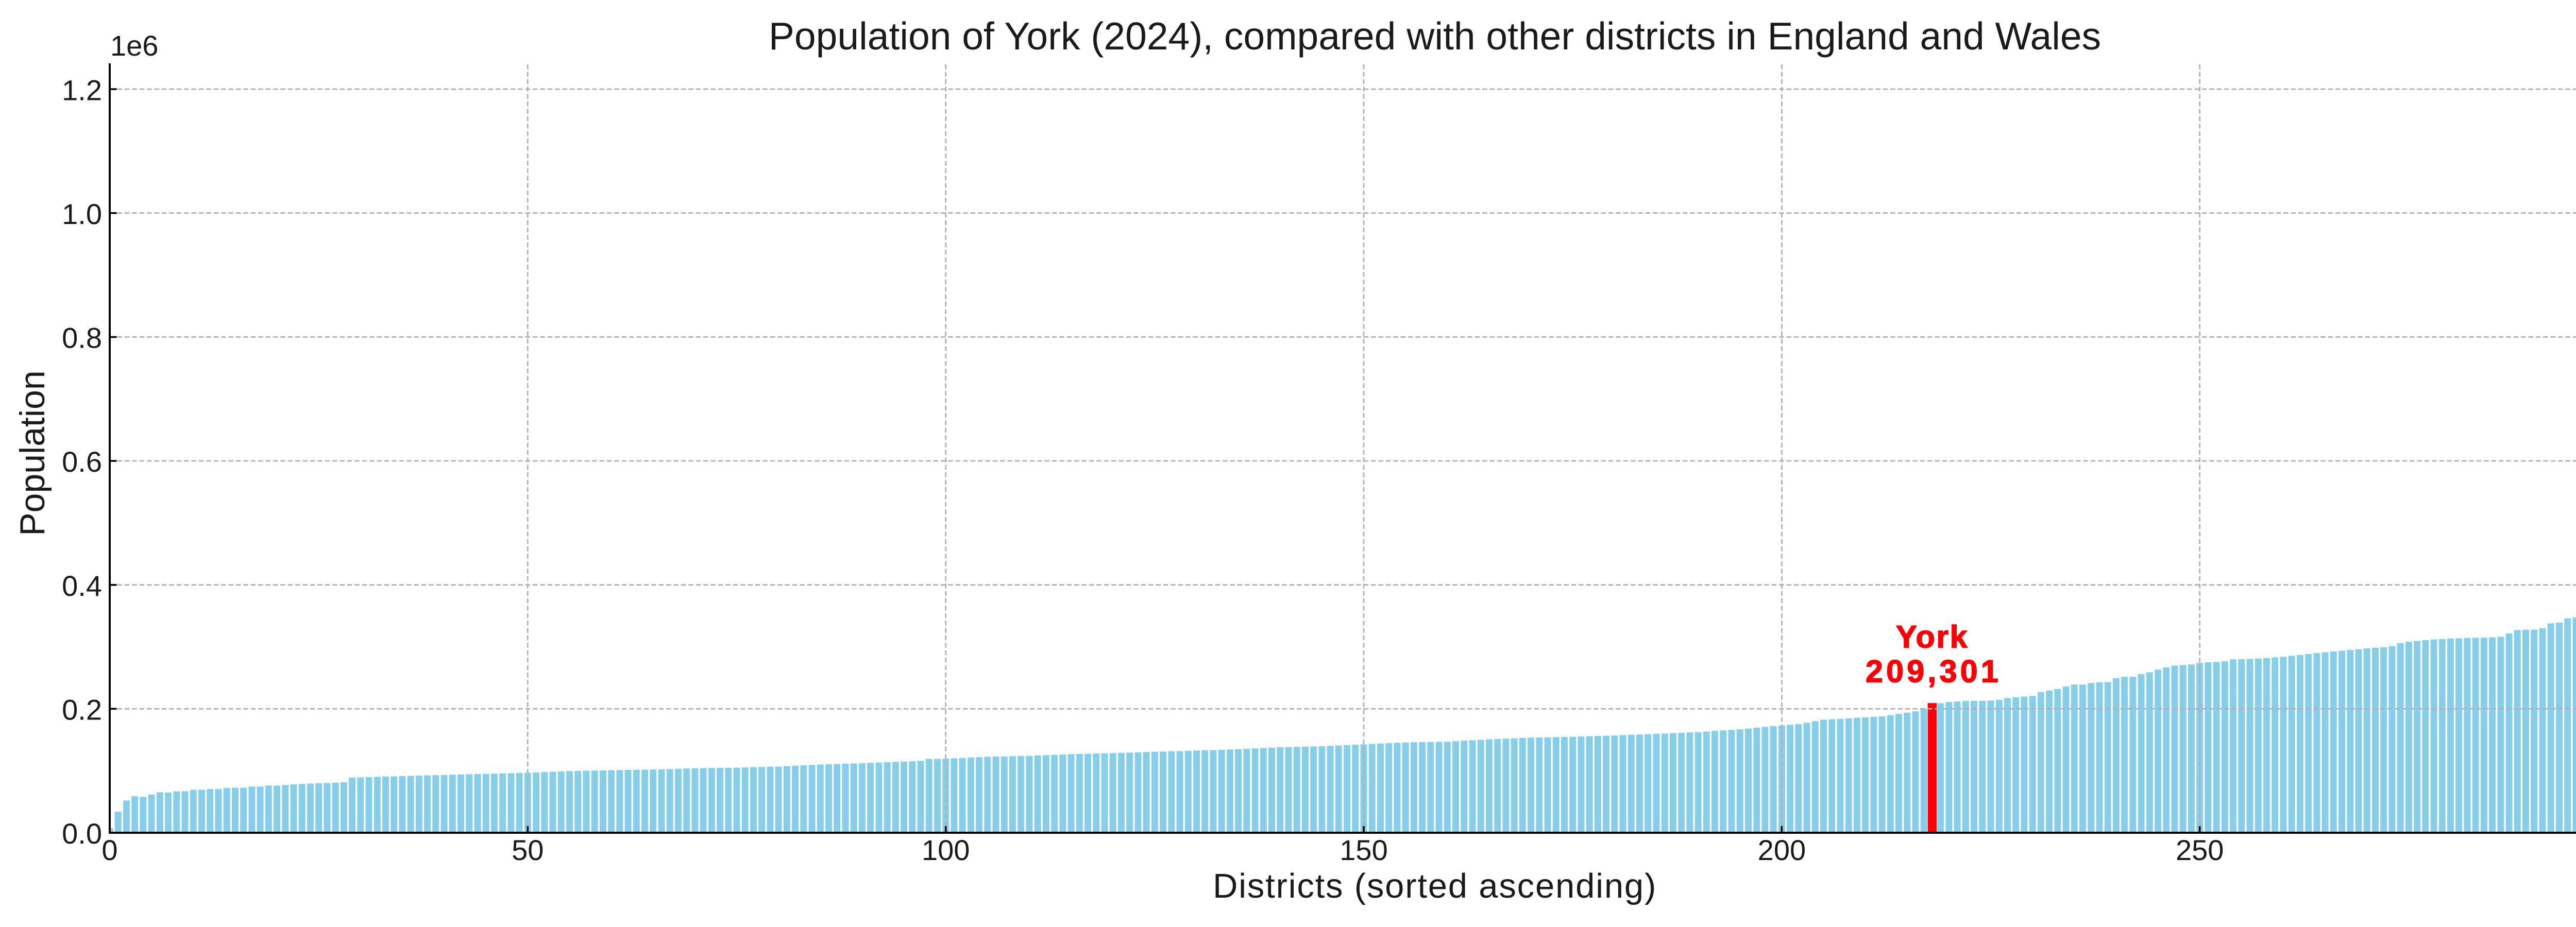 This screenshot has width=2576, height=927. What do you see at coordinates (82, 710) in the screenshot?
I see `svg-text: 0.2` at bounding box center [82, 710].